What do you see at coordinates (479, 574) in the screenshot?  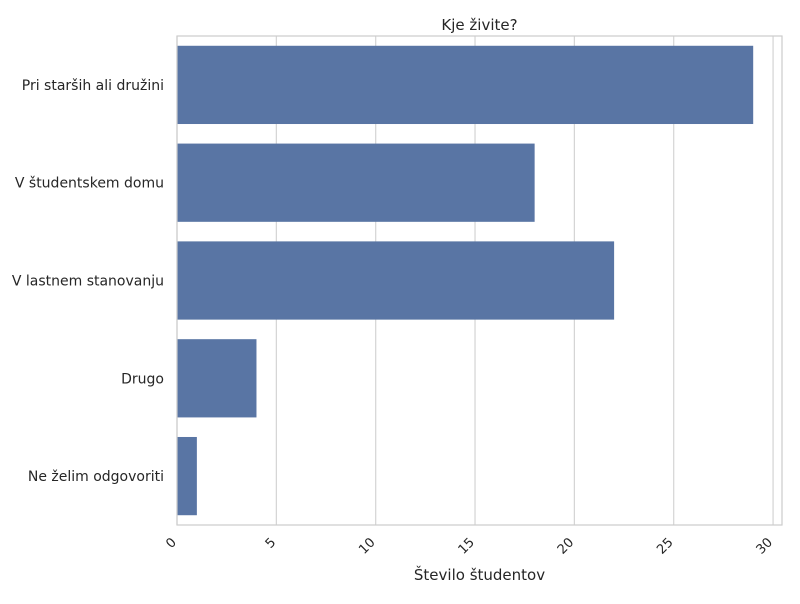 I see `x-axis-label: Število študentov` at bounding box center [479, 574].